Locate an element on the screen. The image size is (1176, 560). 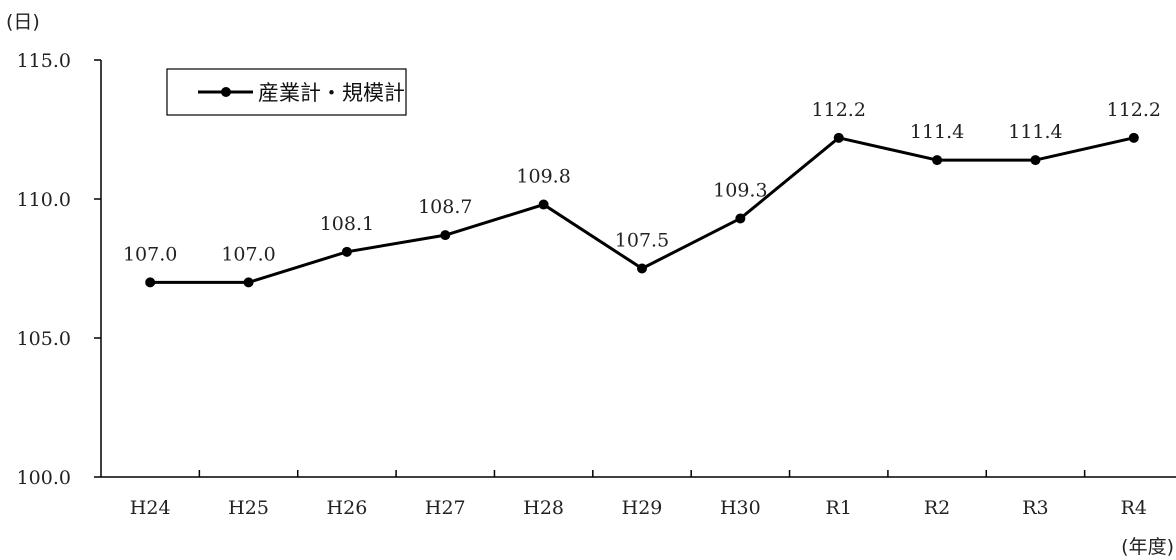
data-label: 107.5 is located at coordinates (642, 241).